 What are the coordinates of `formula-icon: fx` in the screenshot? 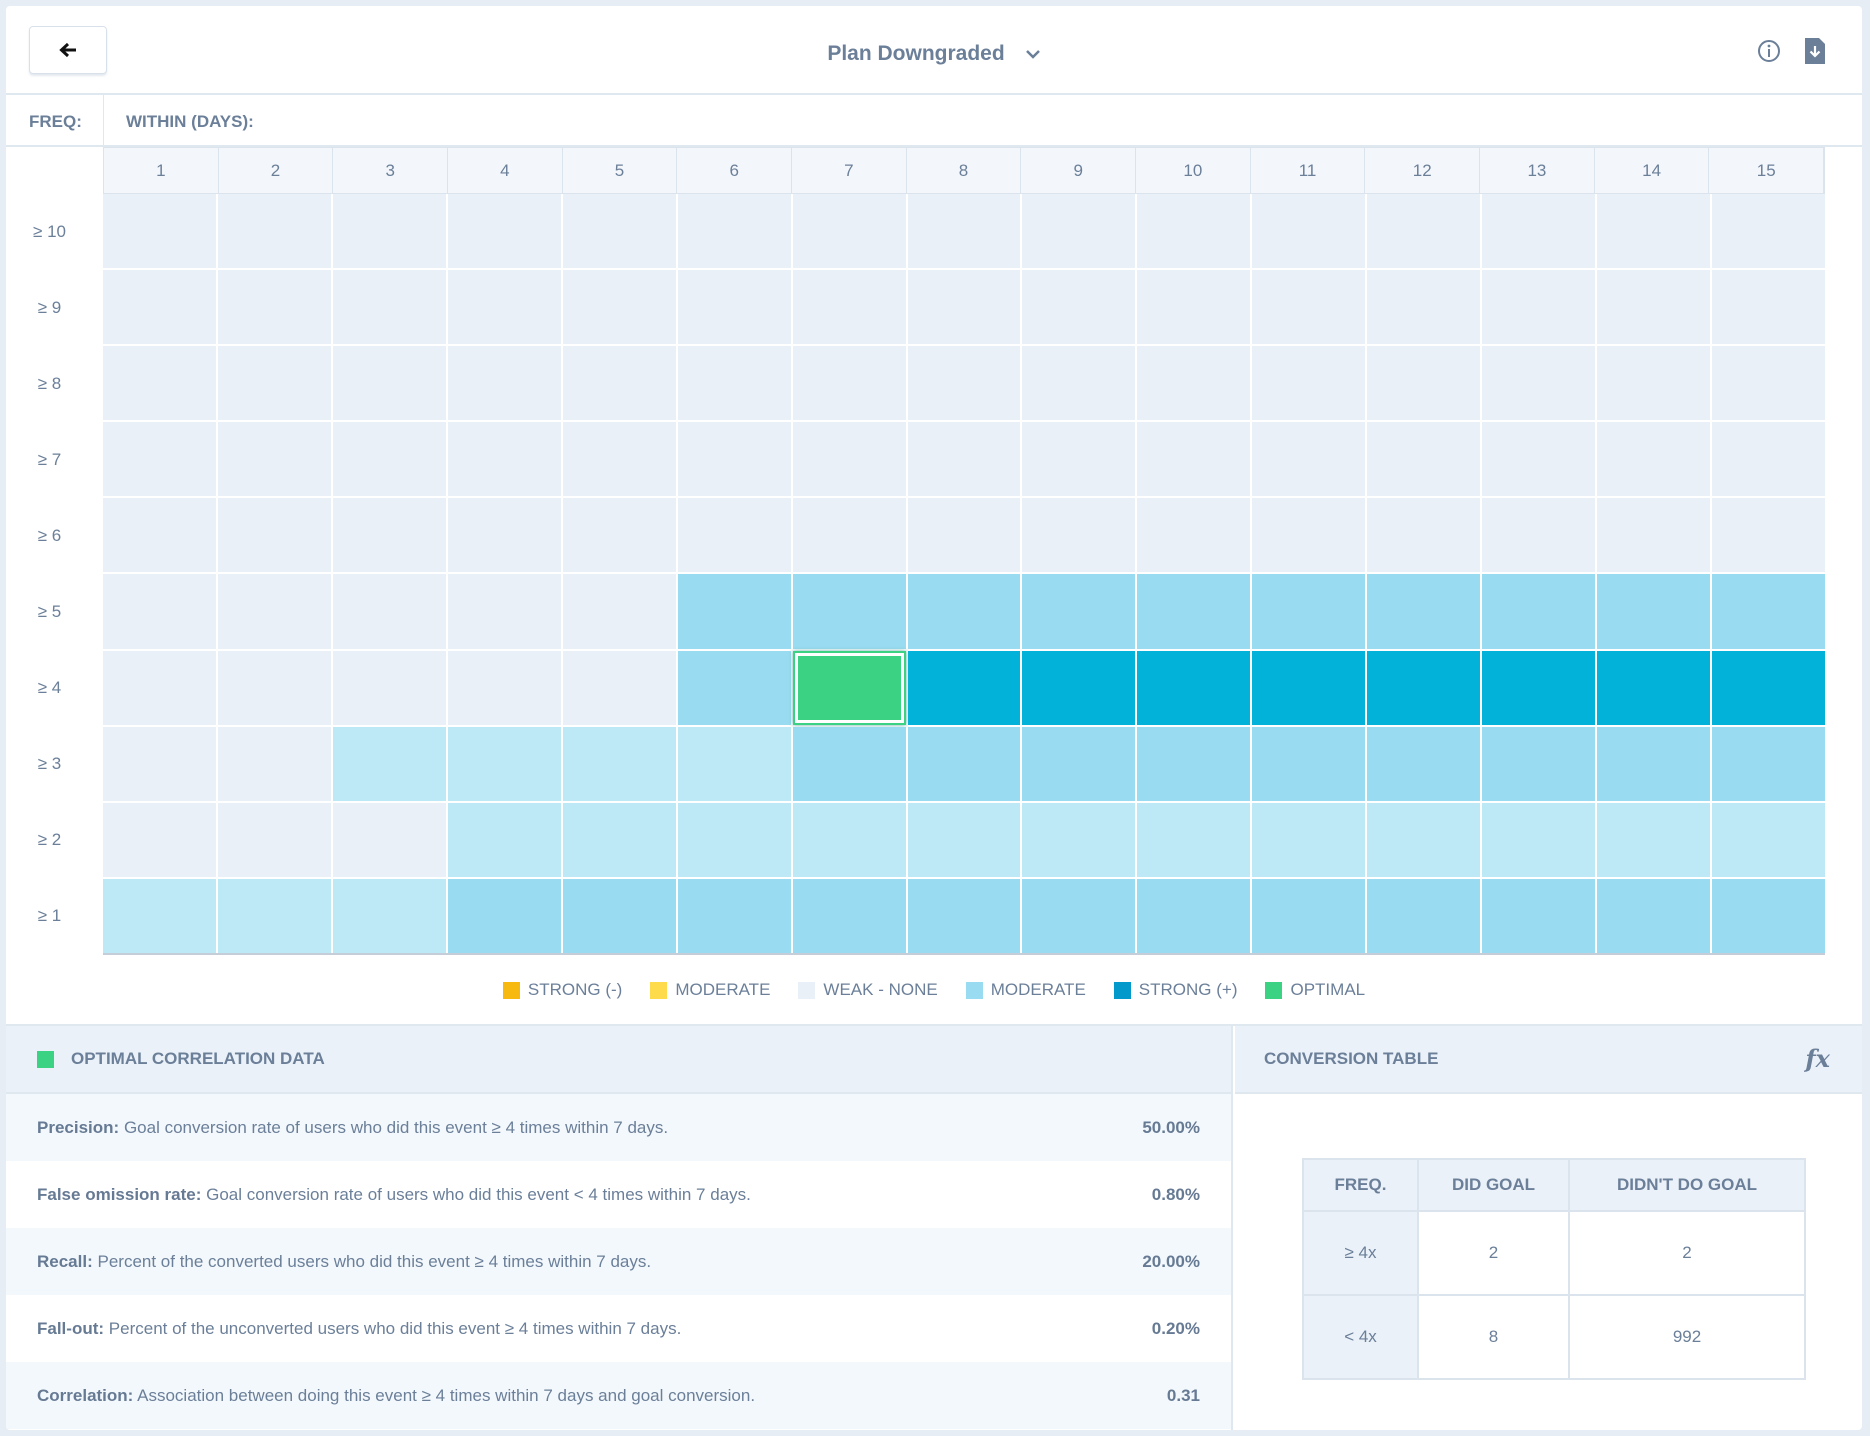 It's located at (1817, 1058).